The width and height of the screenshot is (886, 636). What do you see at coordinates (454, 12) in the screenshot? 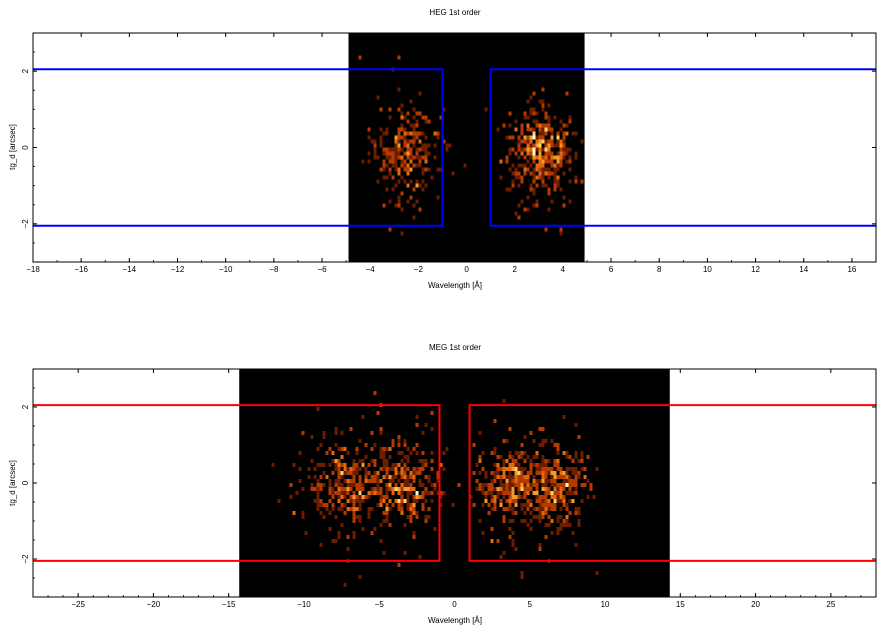
I see `heg-title: HEG 1st order` at bounding box center [454, 12].